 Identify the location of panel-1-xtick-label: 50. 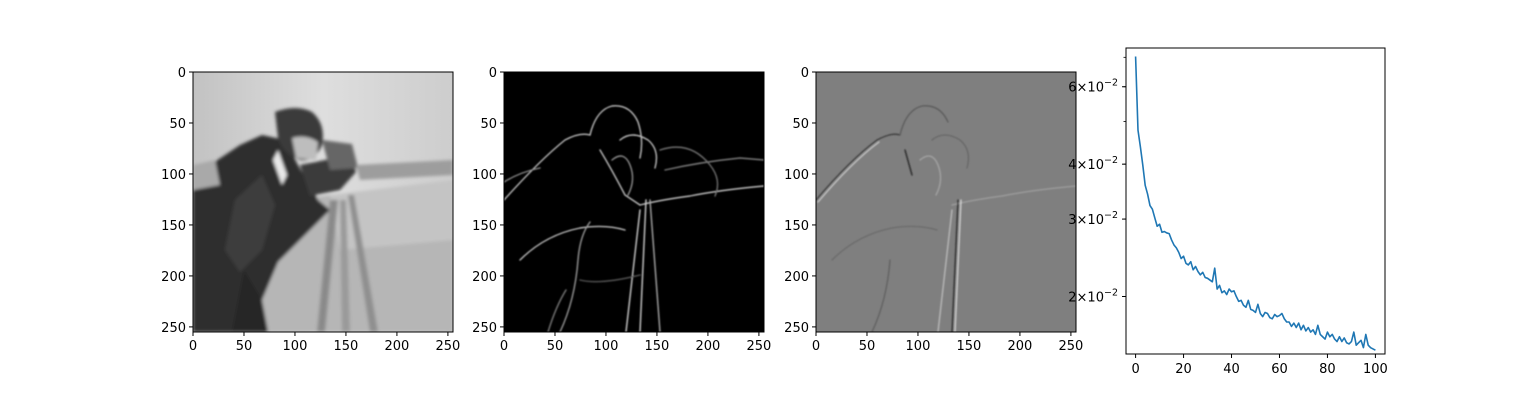
(244, 346).